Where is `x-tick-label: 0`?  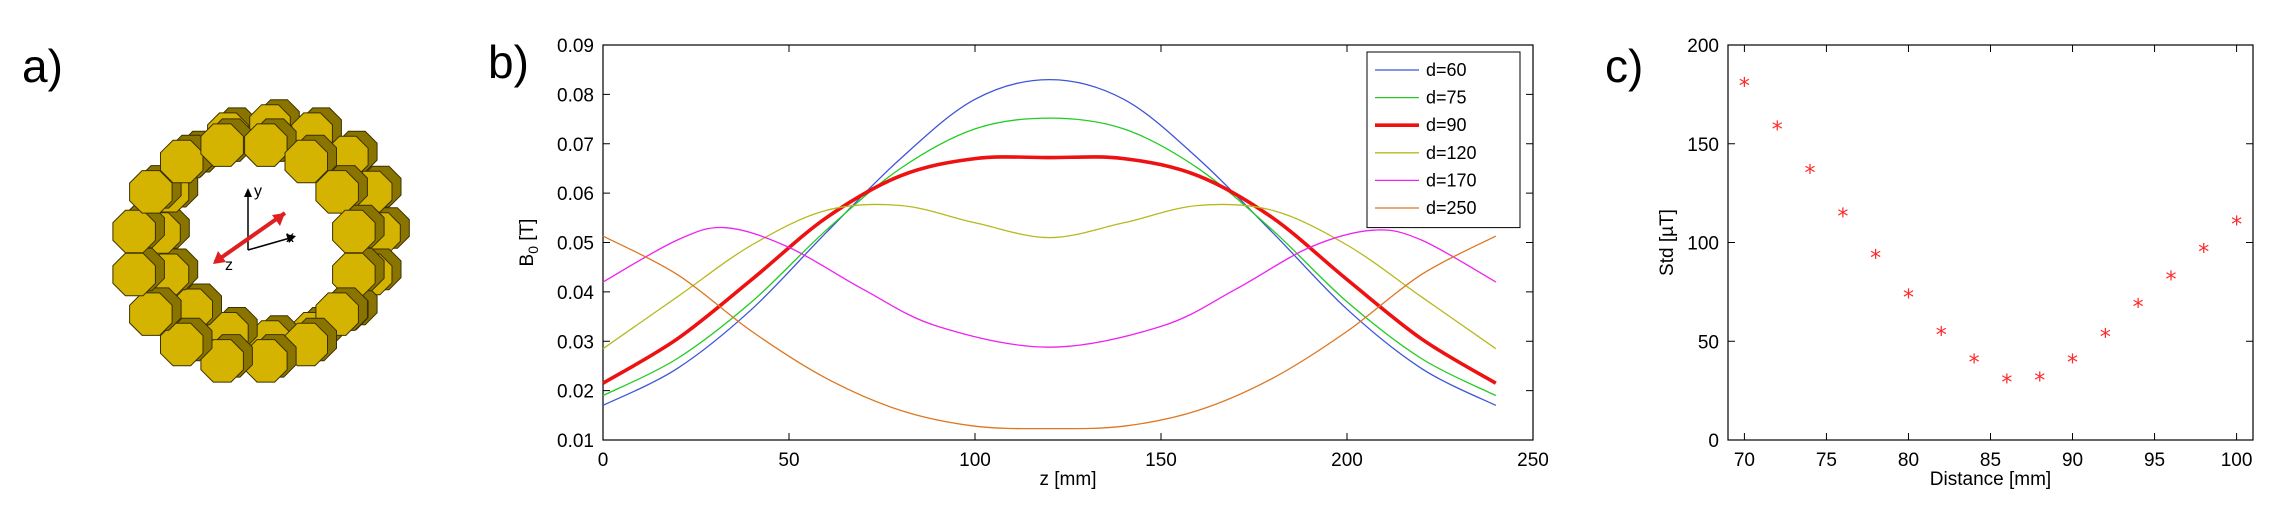 x-tick-label: 0 is located at coordinates (603, 460).